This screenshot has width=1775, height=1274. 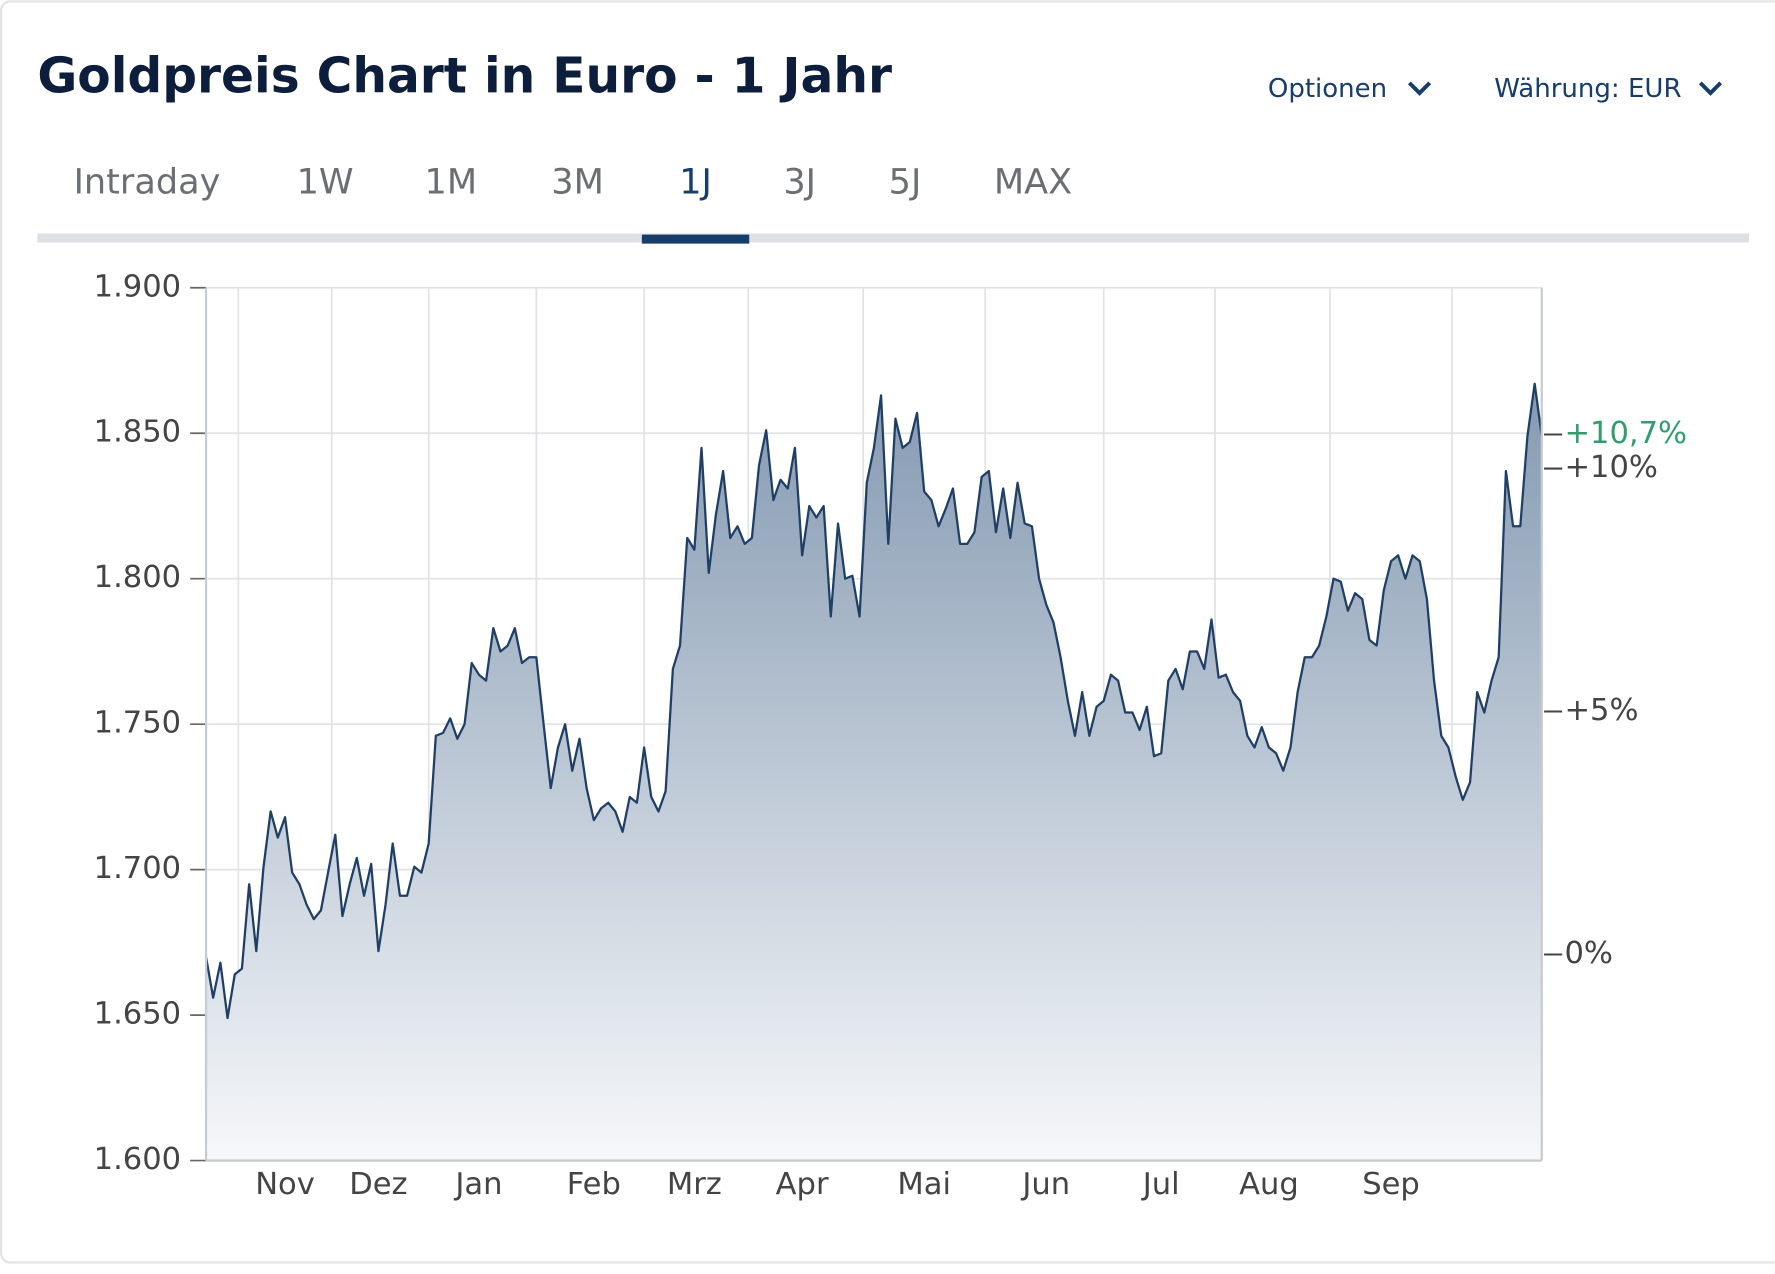 What do you see at coordinates (137, 868) in the screenshot?
I see `y-tick-label: 1.700` at bounding box center [137, 868].